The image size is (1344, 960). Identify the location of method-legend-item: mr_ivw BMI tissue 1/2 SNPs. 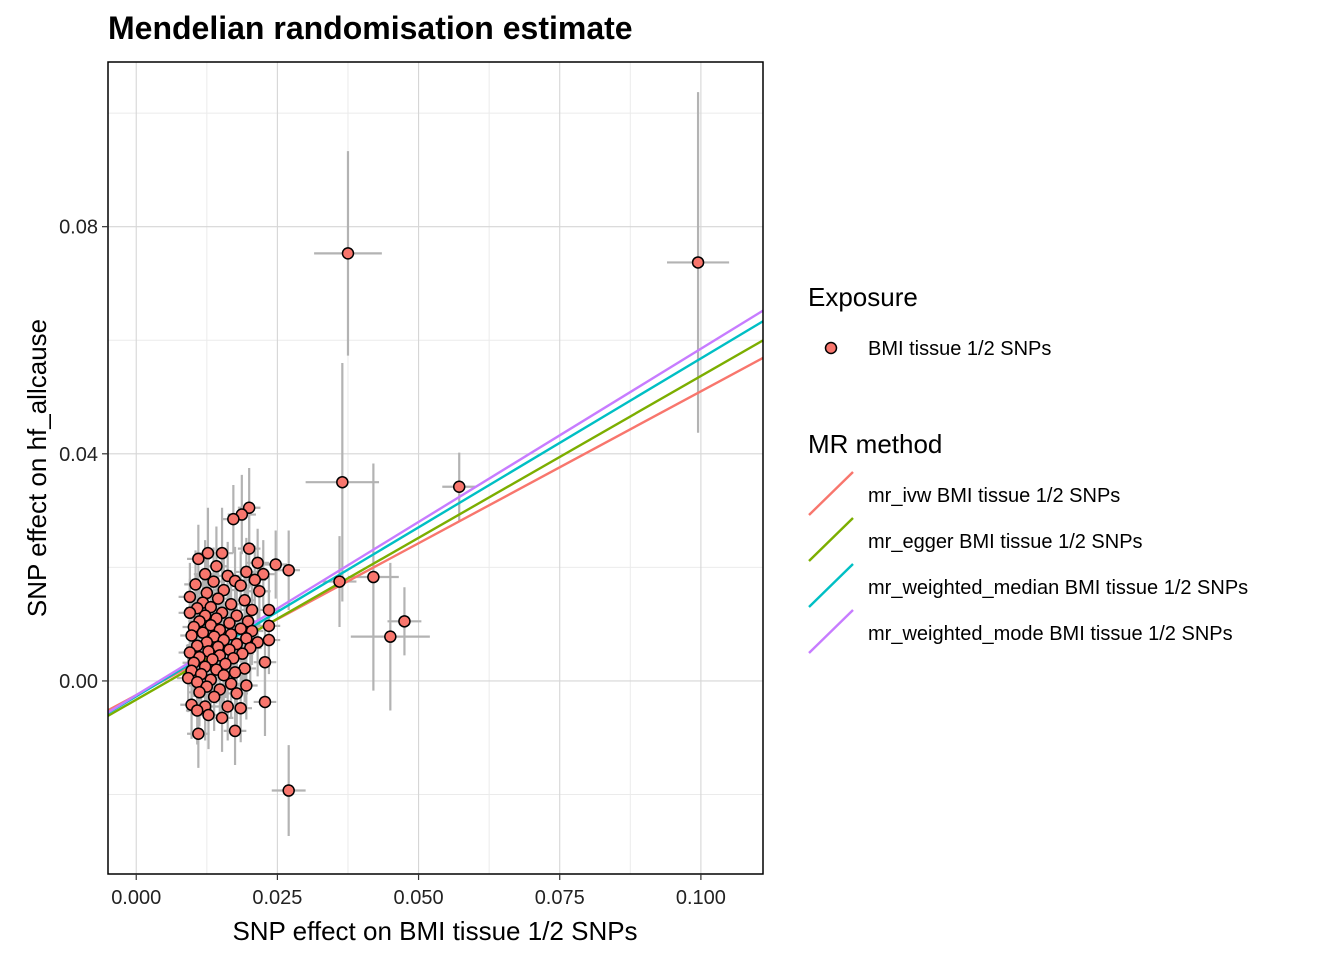
(964, 493).